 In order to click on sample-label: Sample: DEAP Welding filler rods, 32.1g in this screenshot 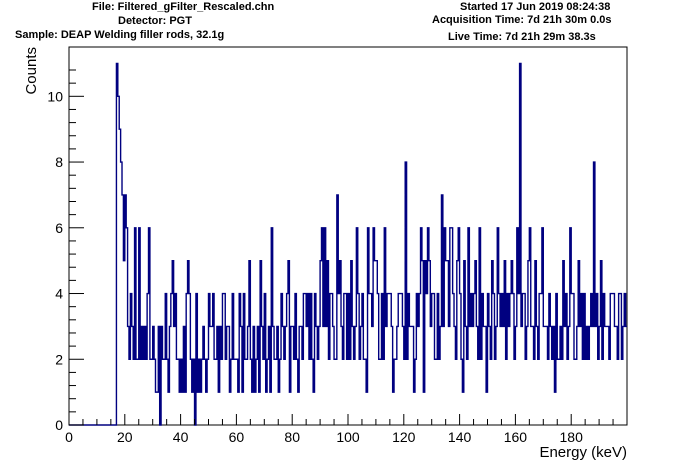, I will do `click(120, 35)`.